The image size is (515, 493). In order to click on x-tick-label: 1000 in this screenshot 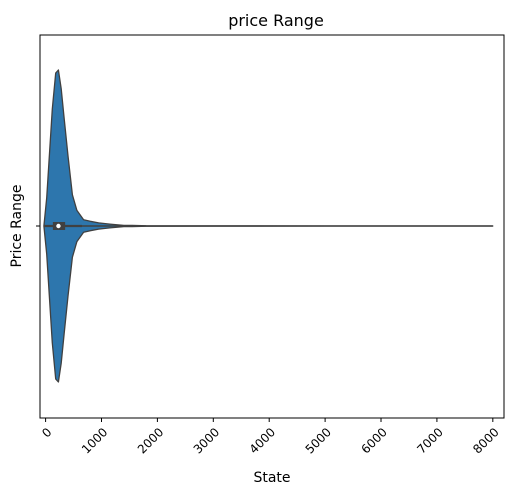, I will do `click(94, 440)`.